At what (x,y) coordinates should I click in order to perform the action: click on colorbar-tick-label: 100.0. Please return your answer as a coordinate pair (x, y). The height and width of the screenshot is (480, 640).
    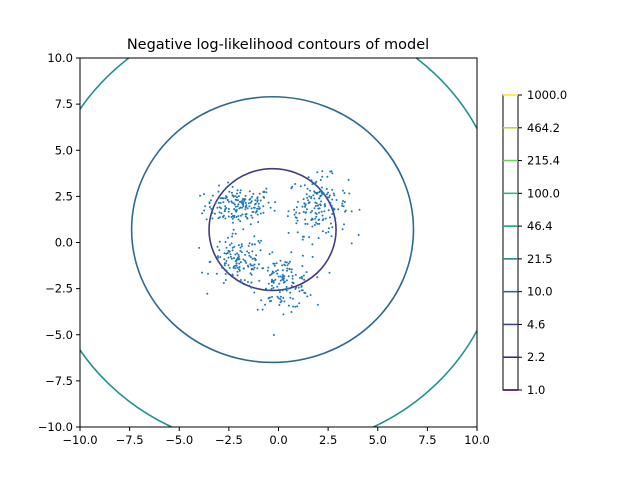
    Looking at the image, I should click on (543, 193).